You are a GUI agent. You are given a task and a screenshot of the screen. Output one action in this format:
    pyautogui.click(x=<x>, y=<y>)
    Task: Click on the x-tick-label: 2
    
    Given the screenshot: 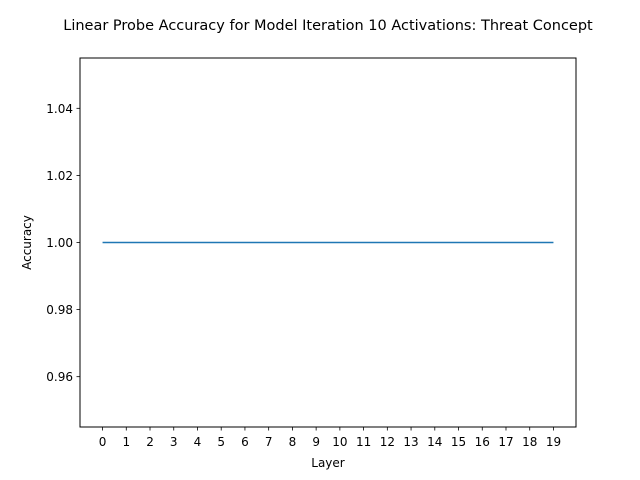 What is the action you would take?
    pyautogui.click(x=150, y=442)
    